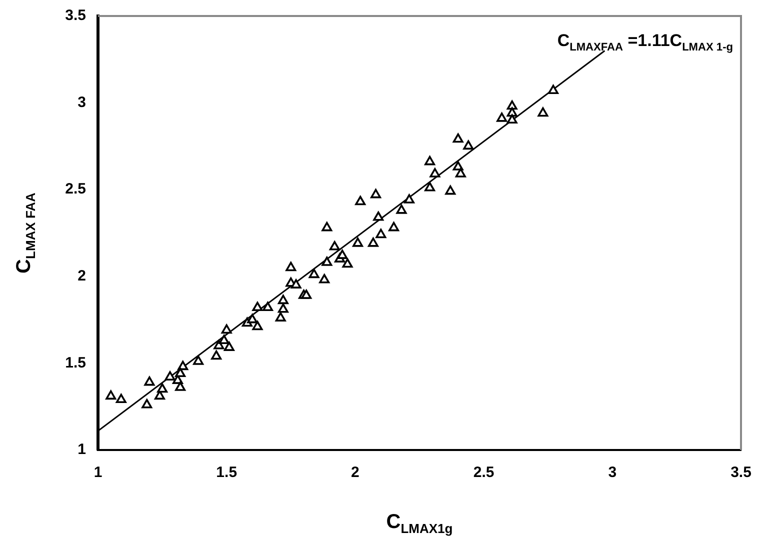  Describe the element at coordinates (355, 473) in the screenshot. I see `x-tick-label: 2` at that location.